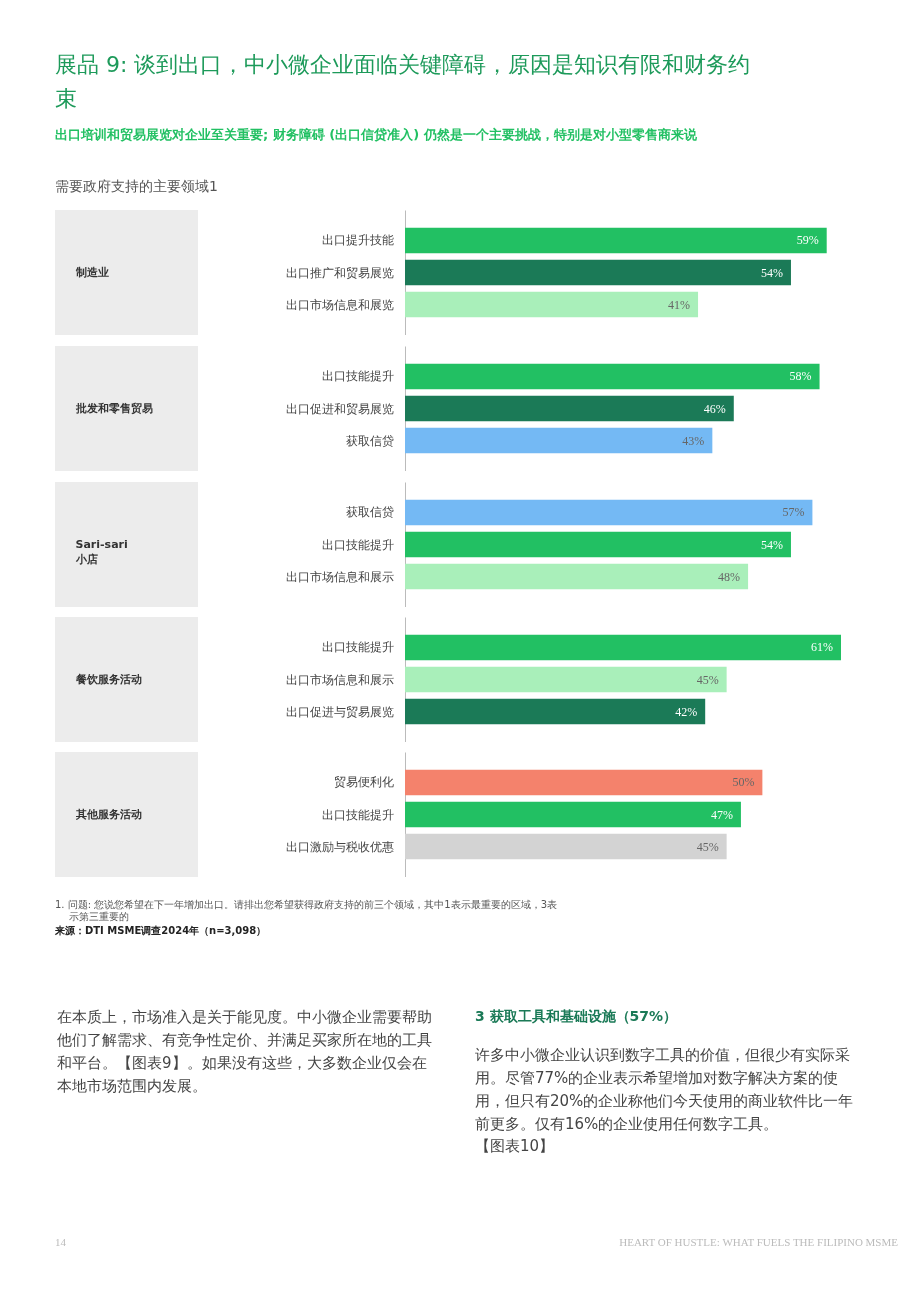 The image size is (920, 1302). What do you see at coordinates (161, 931) in the screenshot?
I see `source-note: 来源：DTI MSME调查2024年（n=3,098）` at bounding box center [161, 931].